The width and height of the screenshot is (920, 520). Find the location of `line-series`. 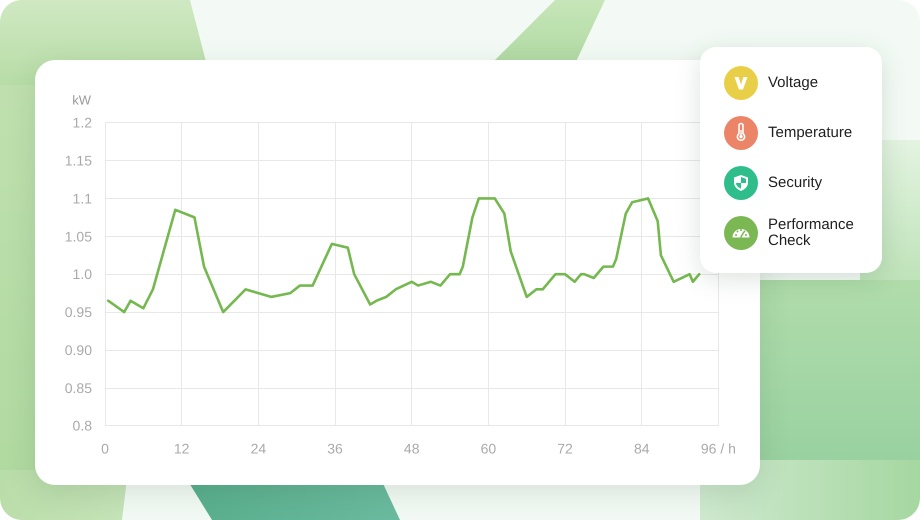

line-series is located at coordinates (403, 255).